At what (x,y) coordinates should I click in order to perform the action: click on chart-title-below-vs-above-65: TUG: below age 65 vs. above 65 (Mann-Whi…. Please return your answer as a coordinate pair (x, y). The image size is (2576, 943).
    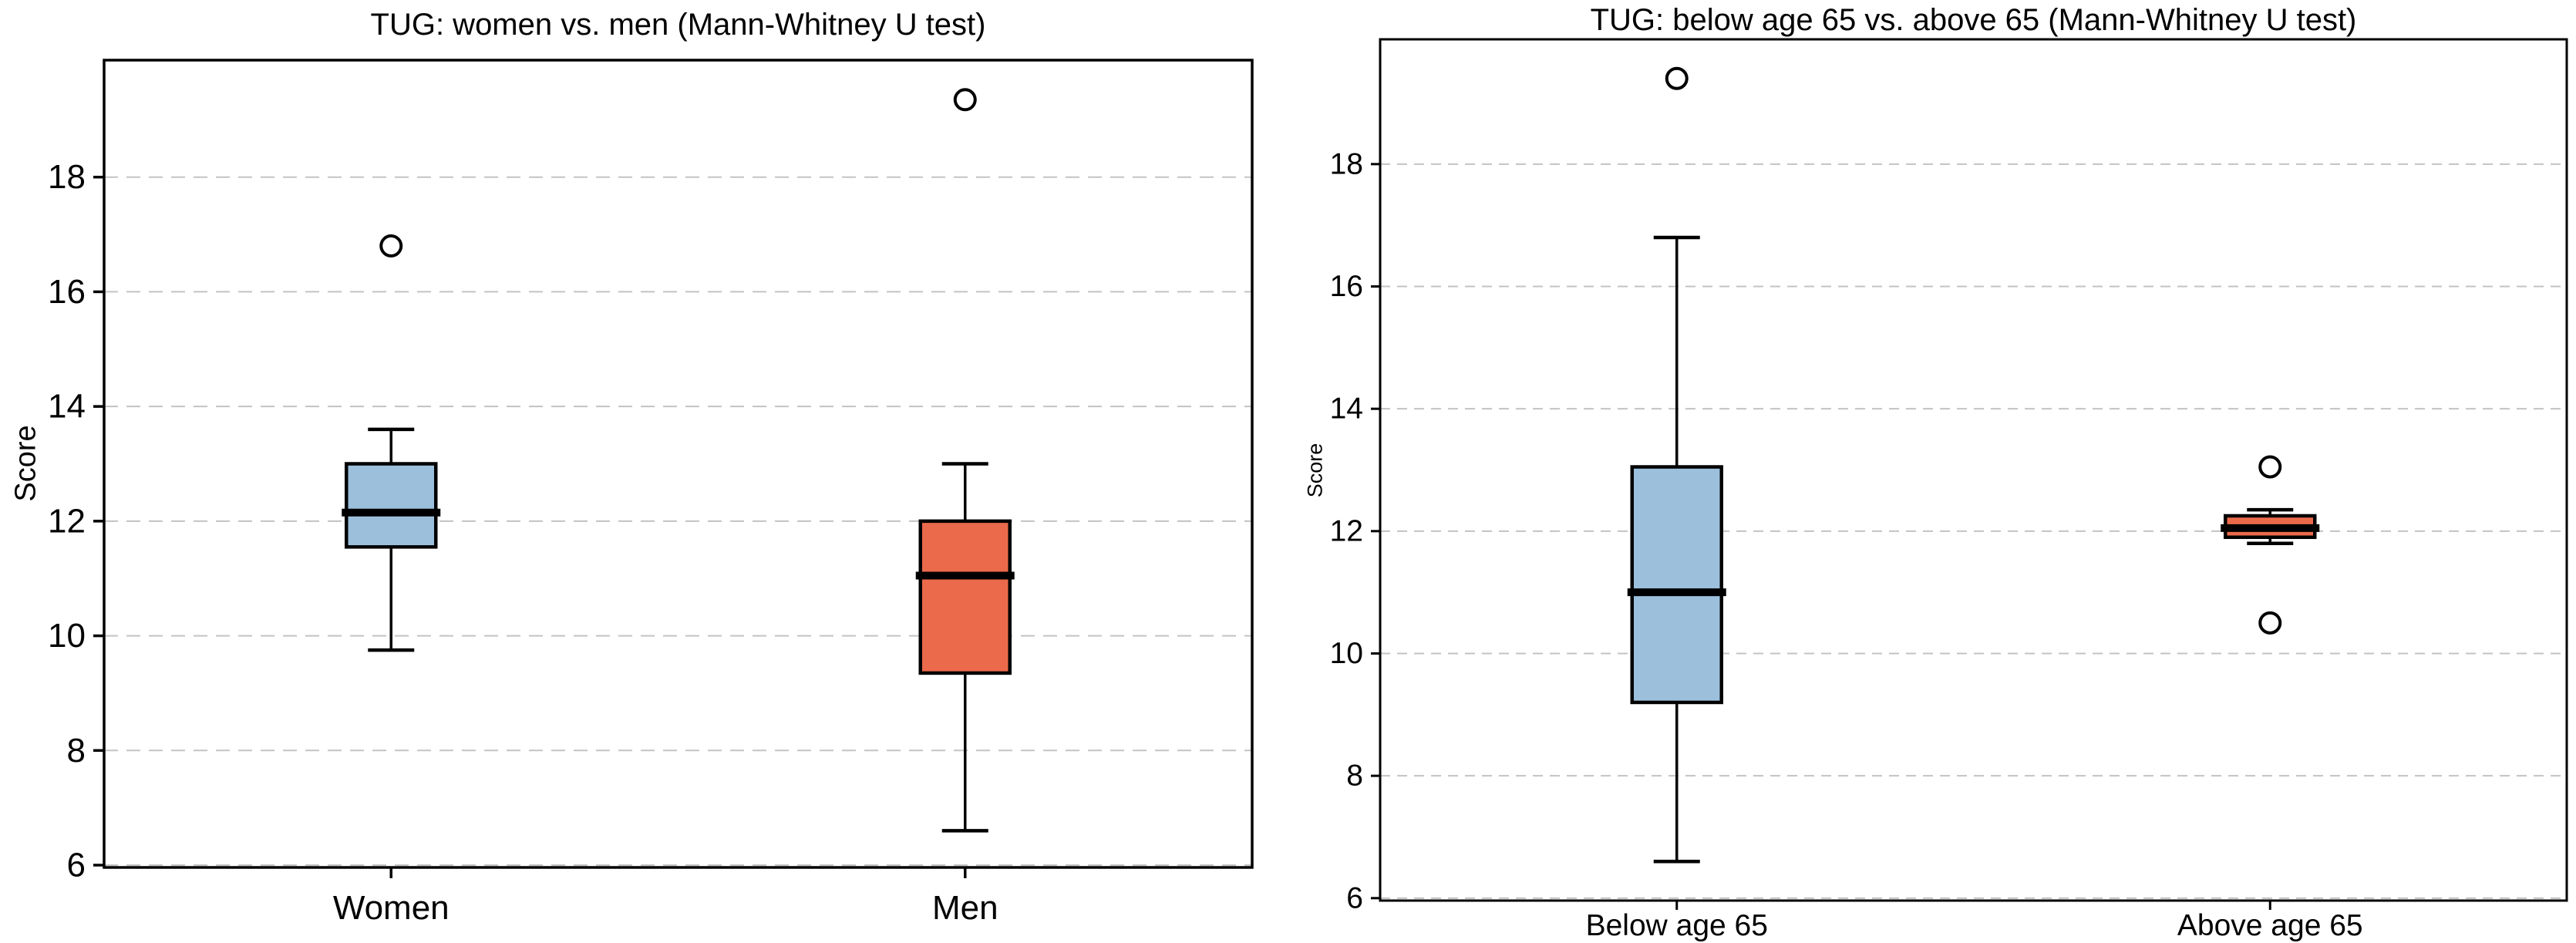
    Looking at the image, I should click on (1973, 20).